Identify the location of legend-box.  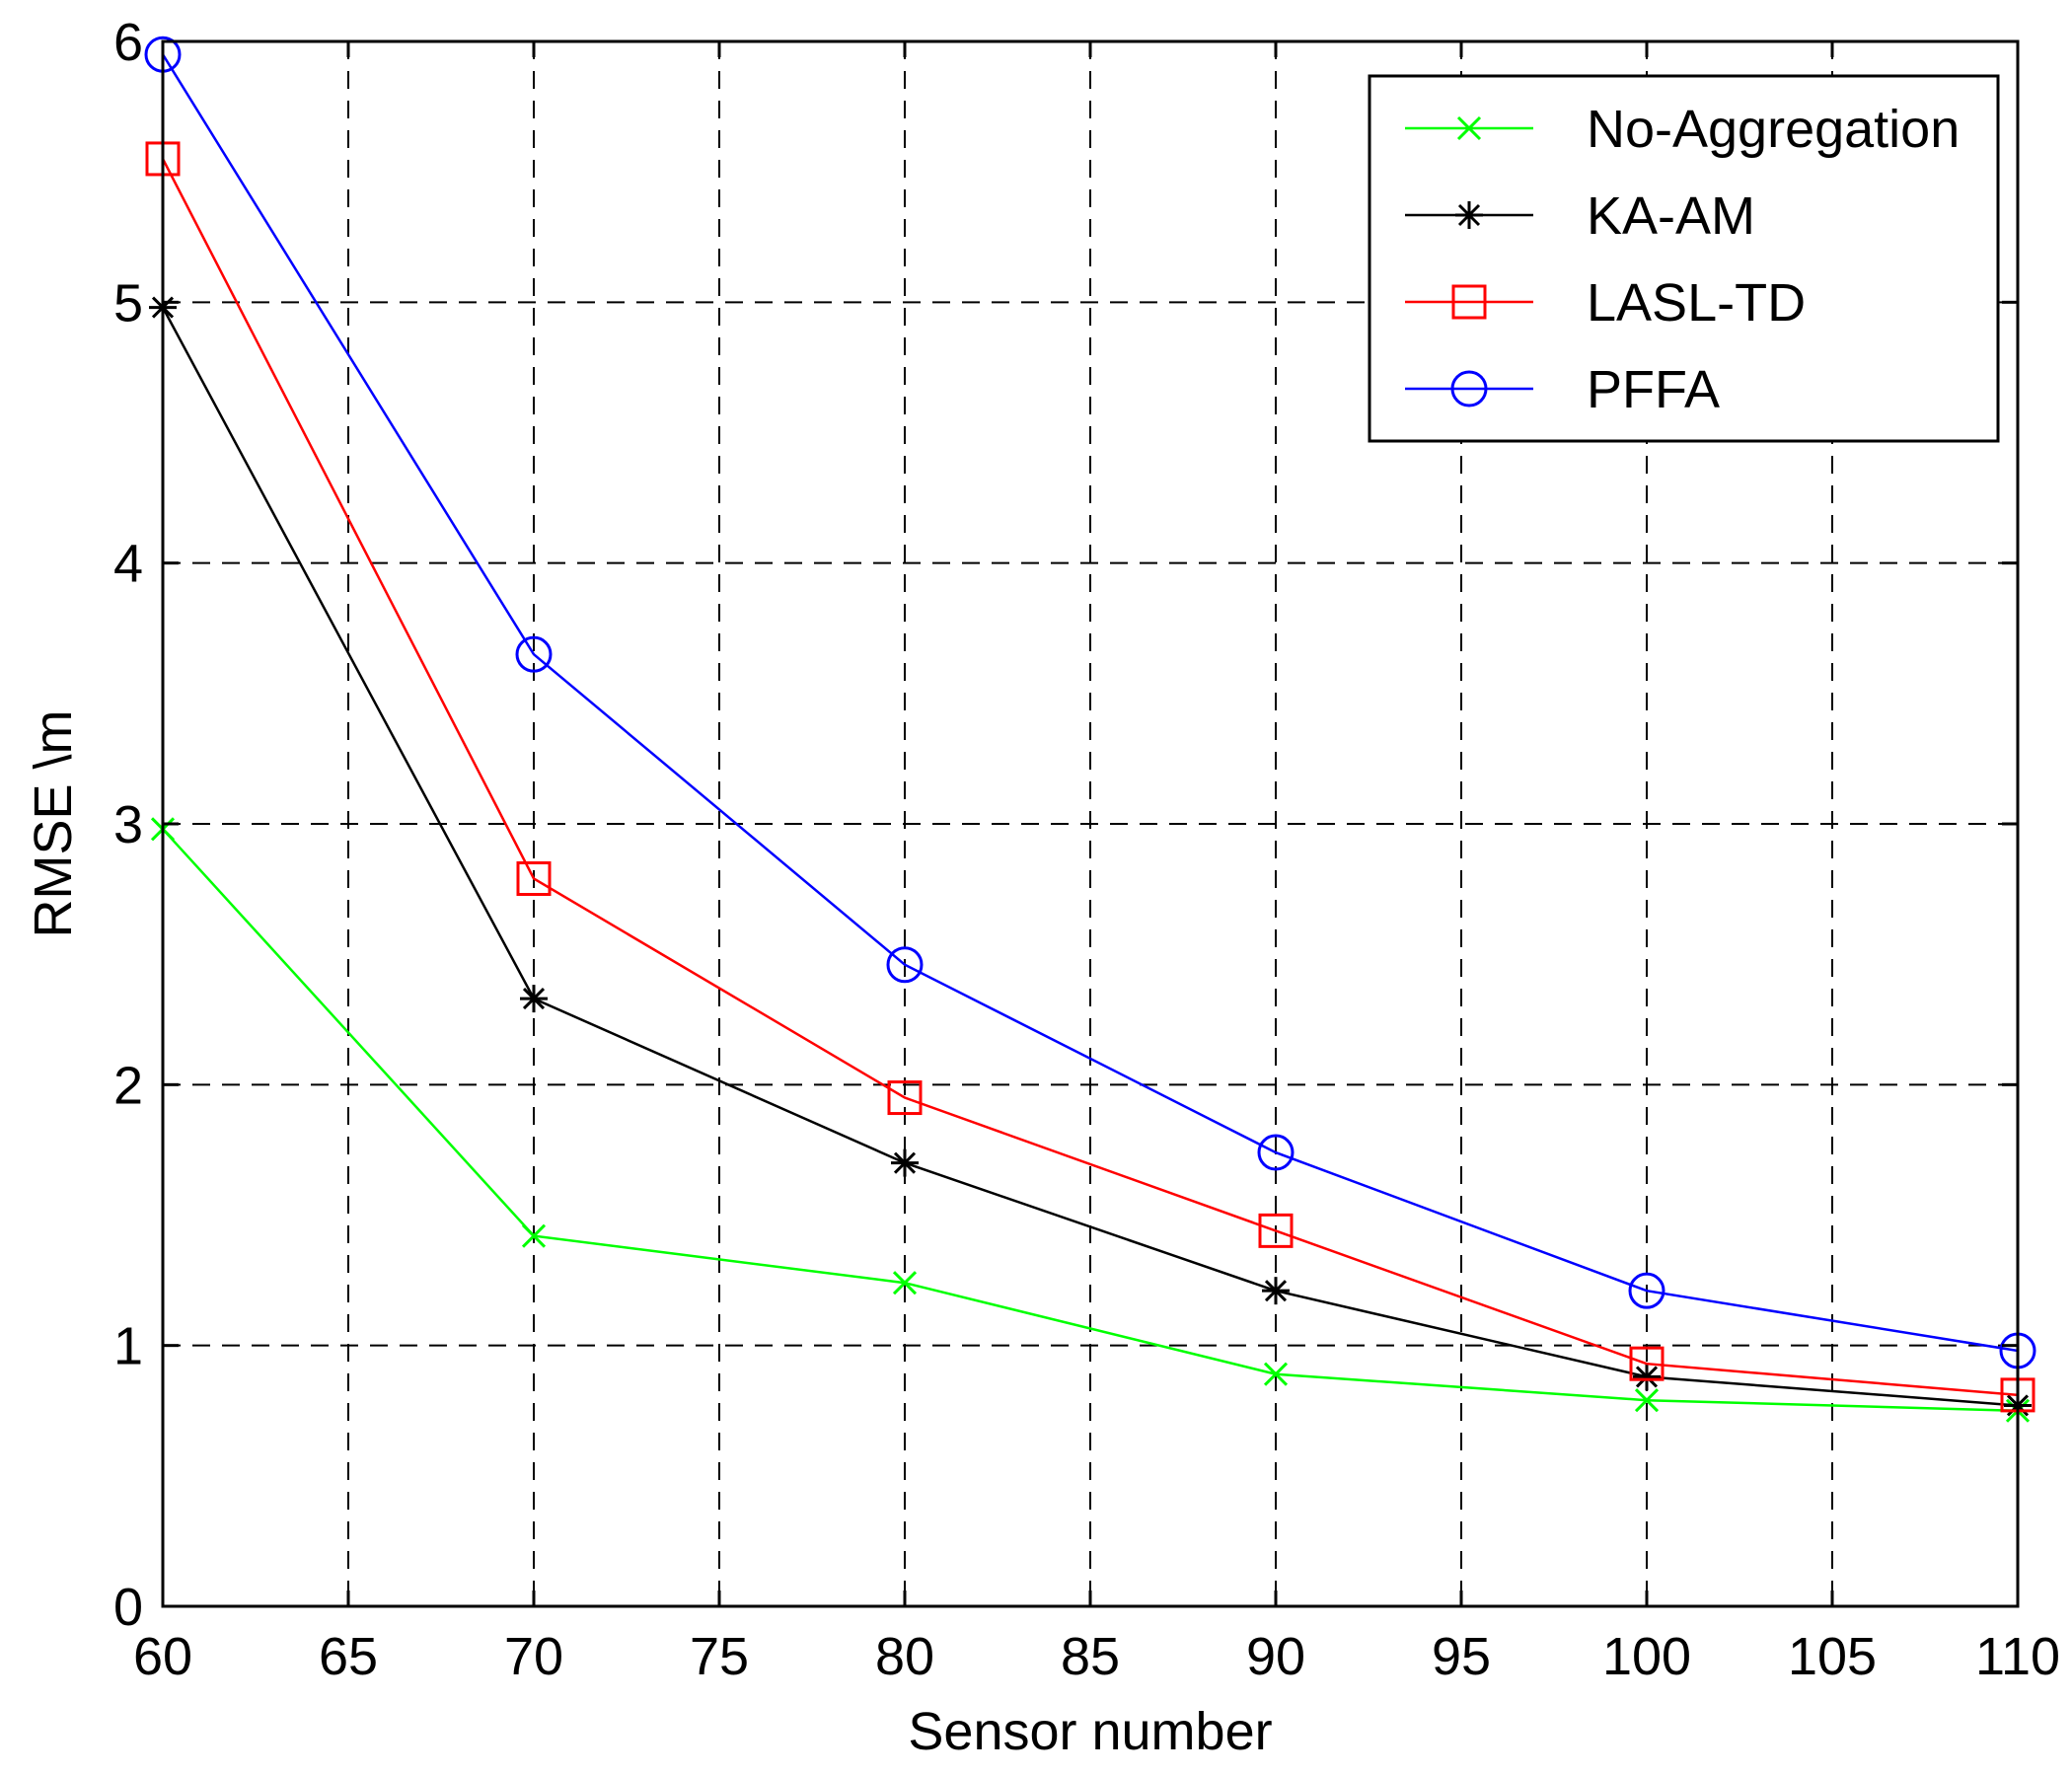
(1684, 259).